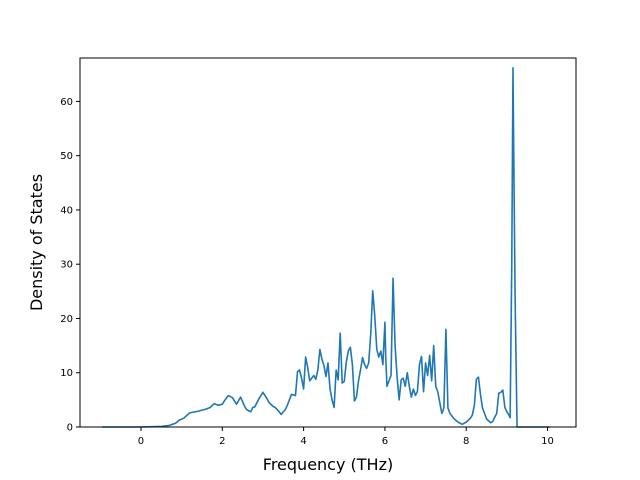 This screenshot has height=480, width=640. Describe the element at coordinates (66, 156) in the screenshot. I see `y-tick-label: 50` at that location.